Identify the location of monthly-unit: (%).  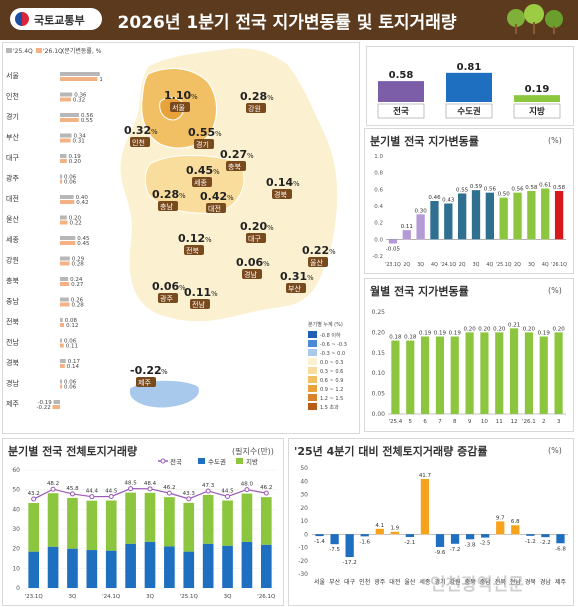
(555, 290).